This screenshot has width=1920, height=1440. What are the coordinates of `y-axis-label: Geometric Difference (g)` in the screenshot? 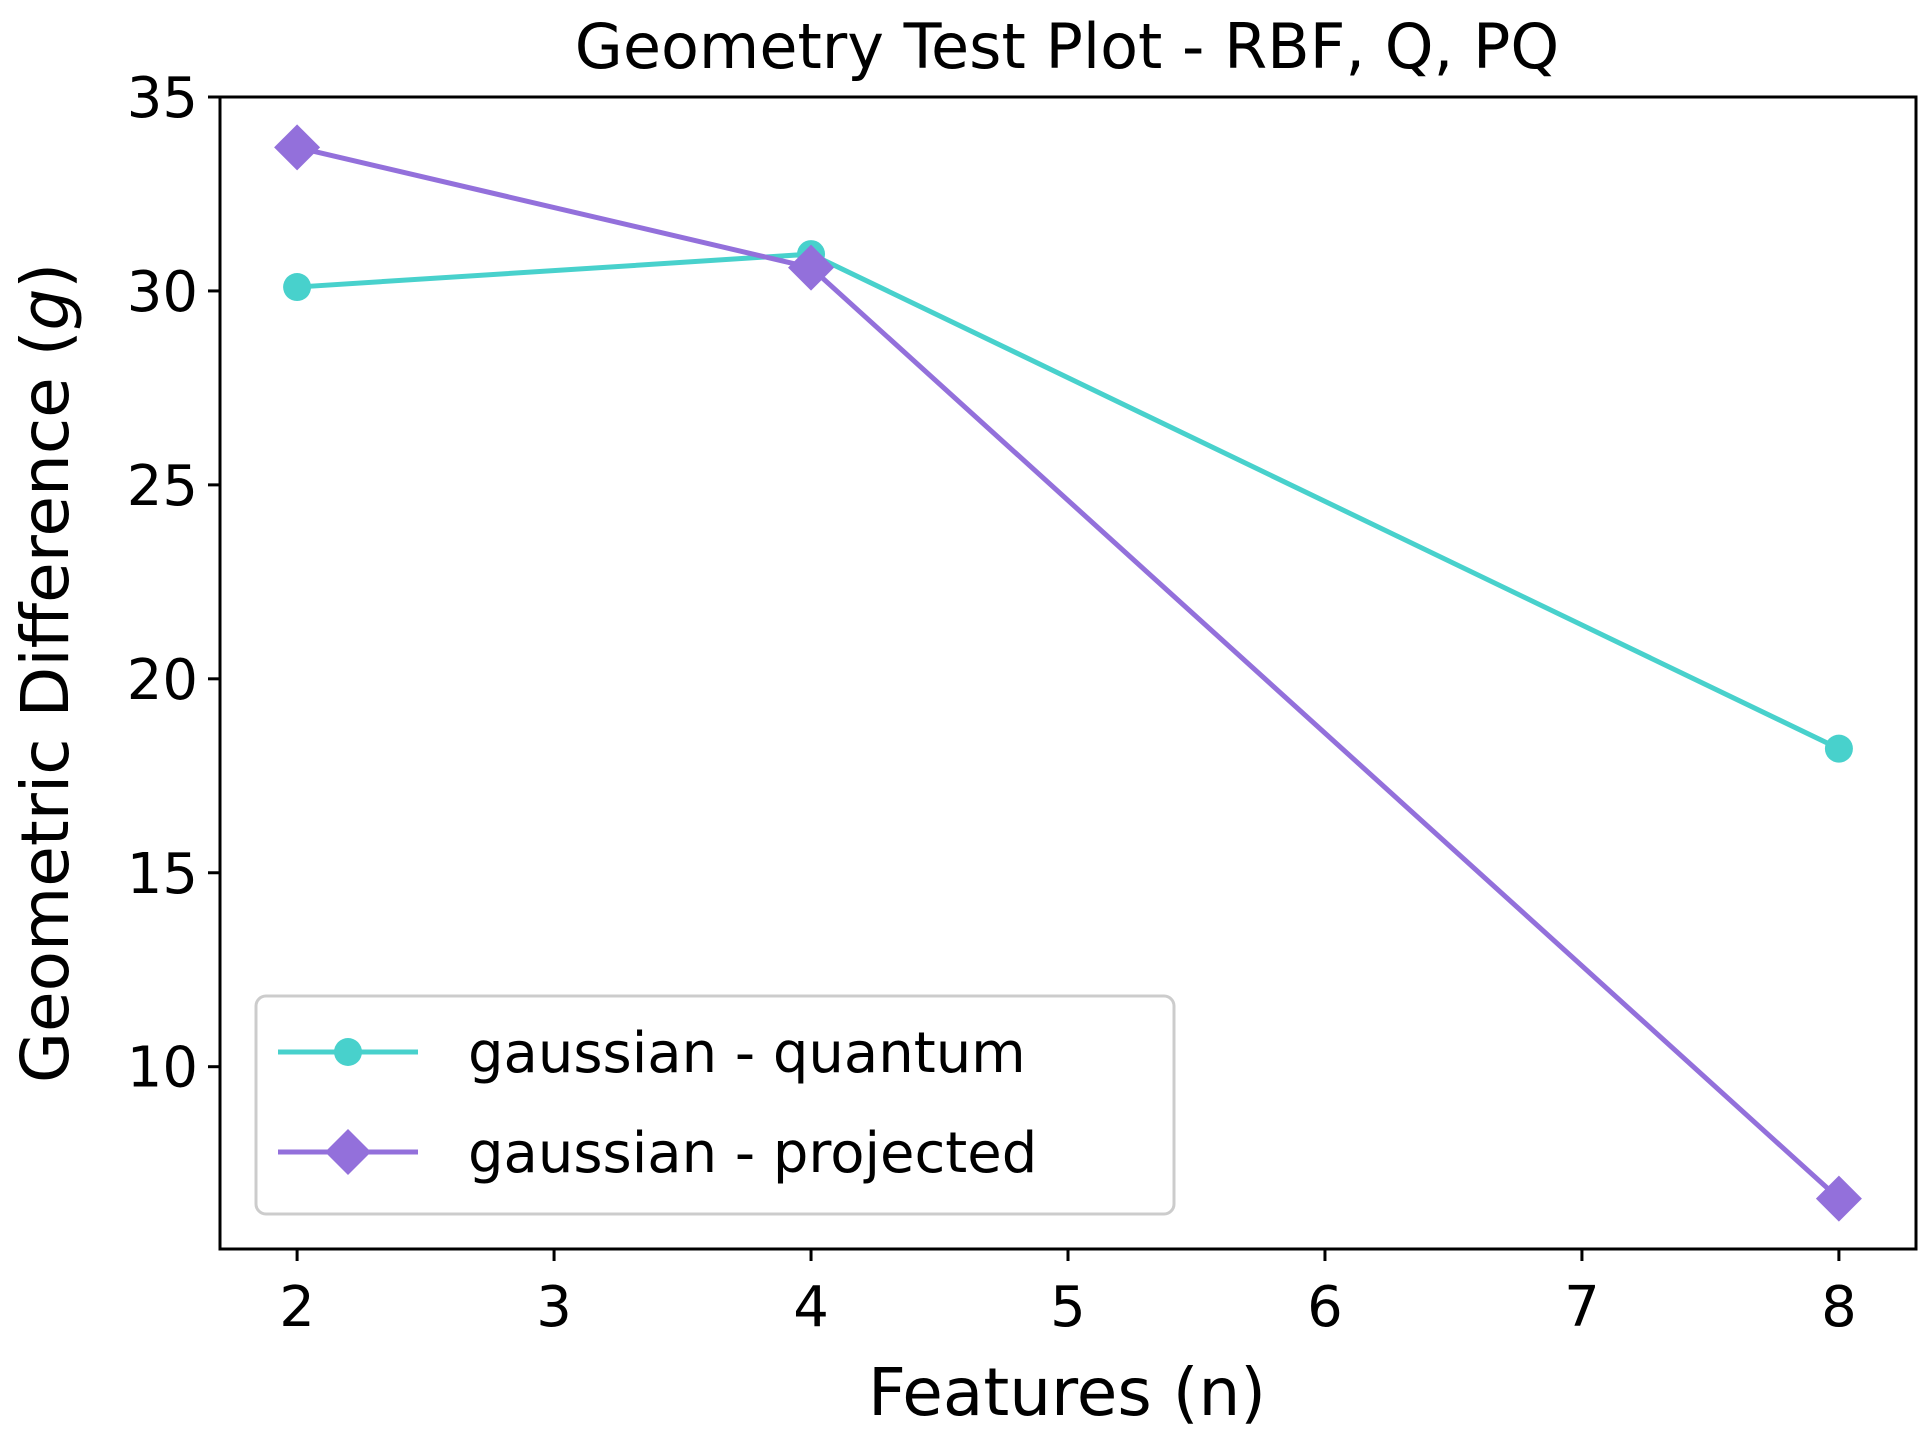 It's located at (45, 673).